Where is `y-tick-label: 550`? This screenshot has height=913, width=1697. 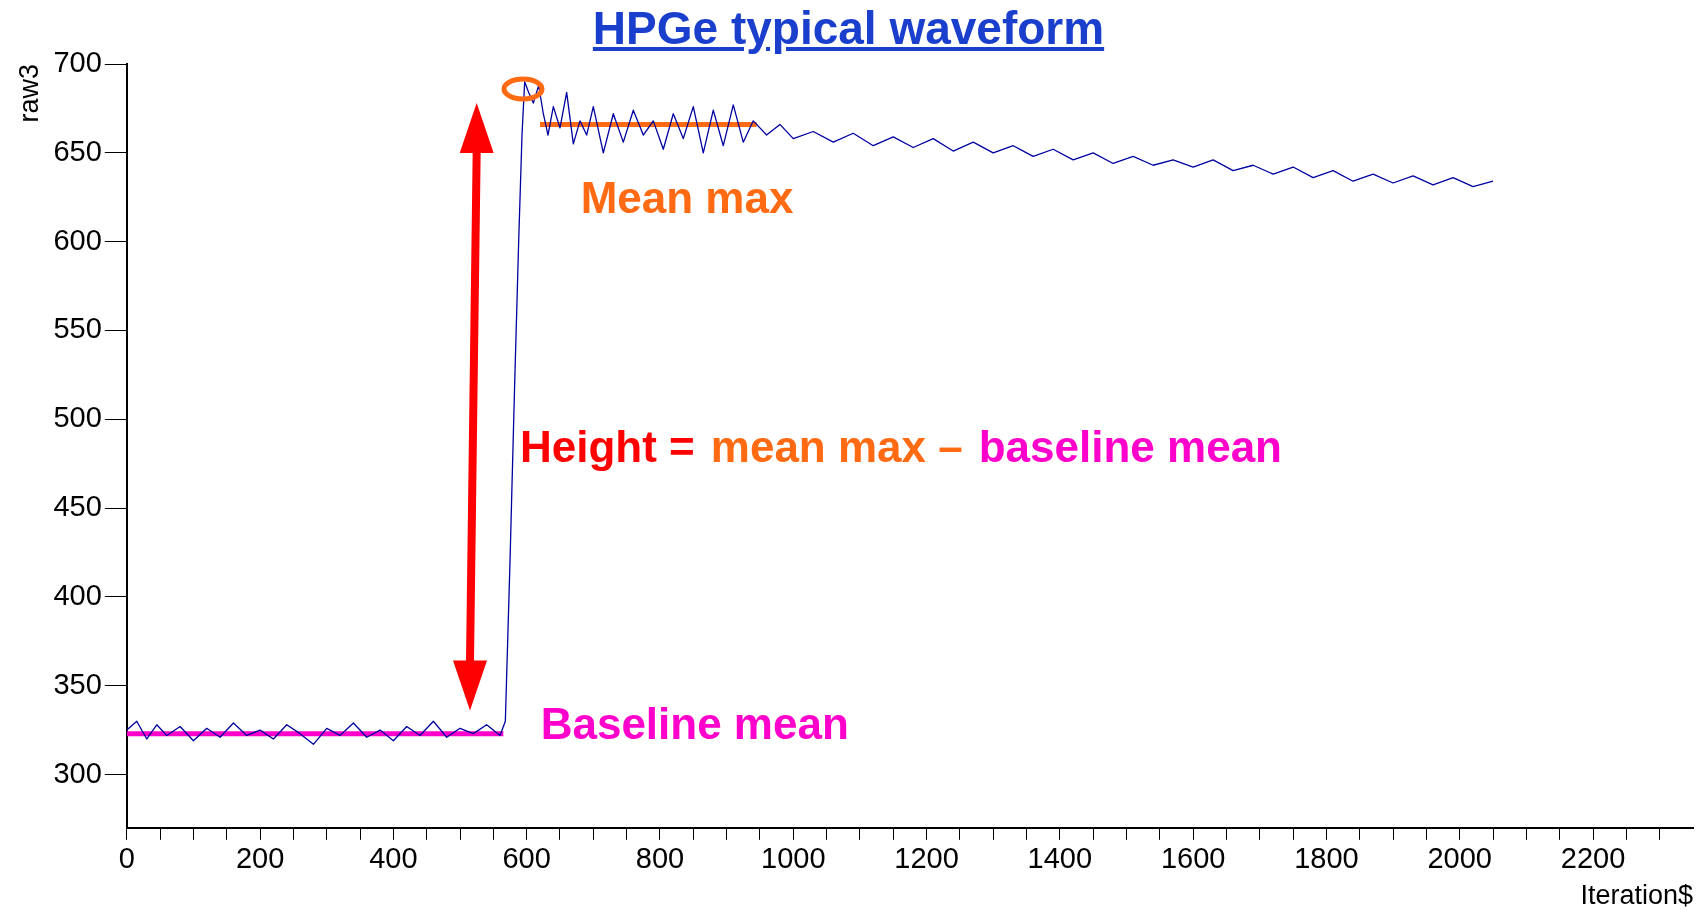
y-tick-label: 550 is located at coordinates (77, 328).